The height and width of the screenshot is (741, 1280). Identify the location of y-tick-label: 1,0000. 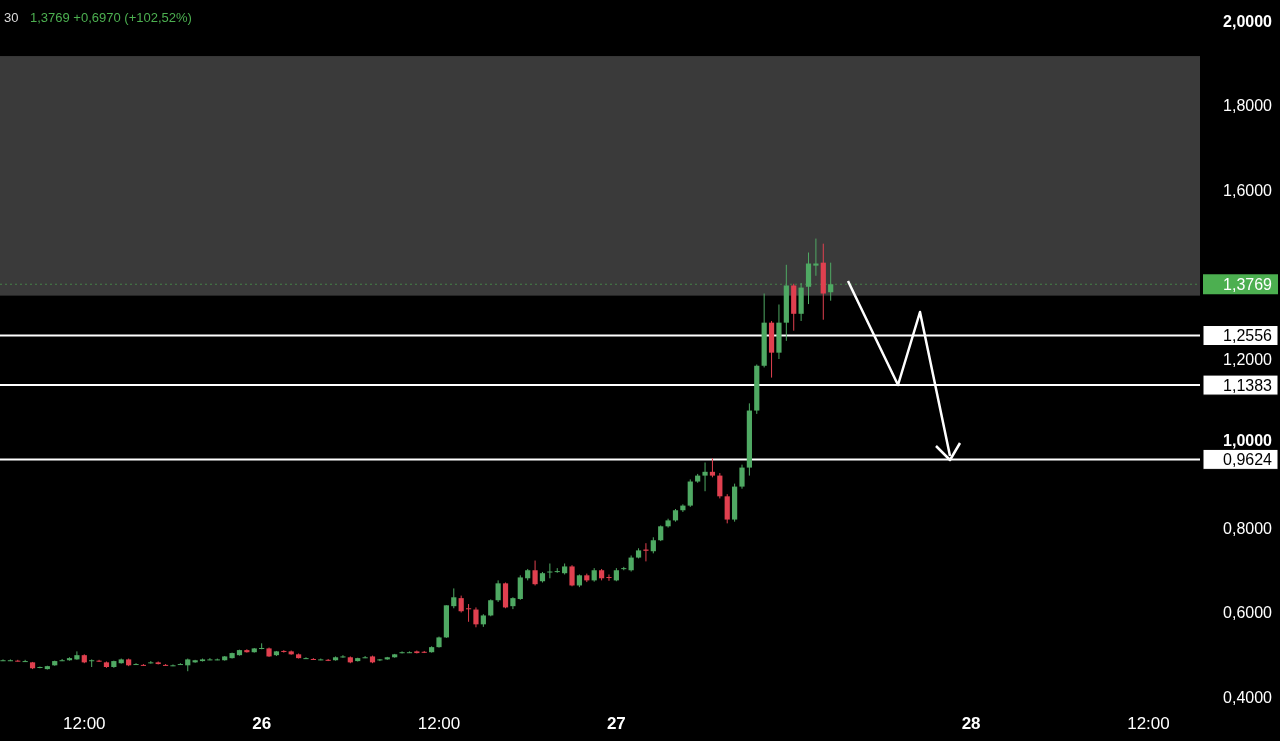
(1248, 441).